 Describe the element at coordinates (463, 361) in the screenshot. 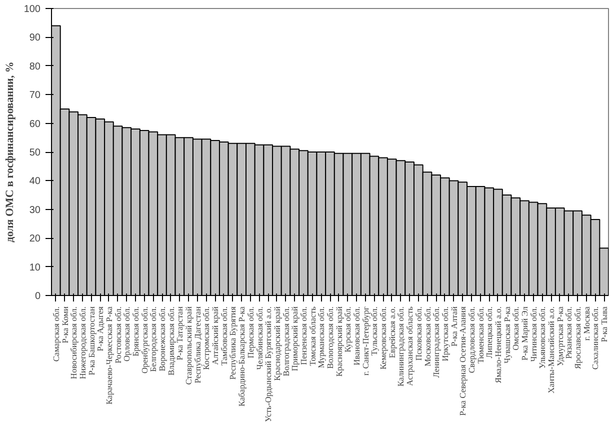

I see `x-tick-label: Р-ка Северная Осетия-Алания` at that location.